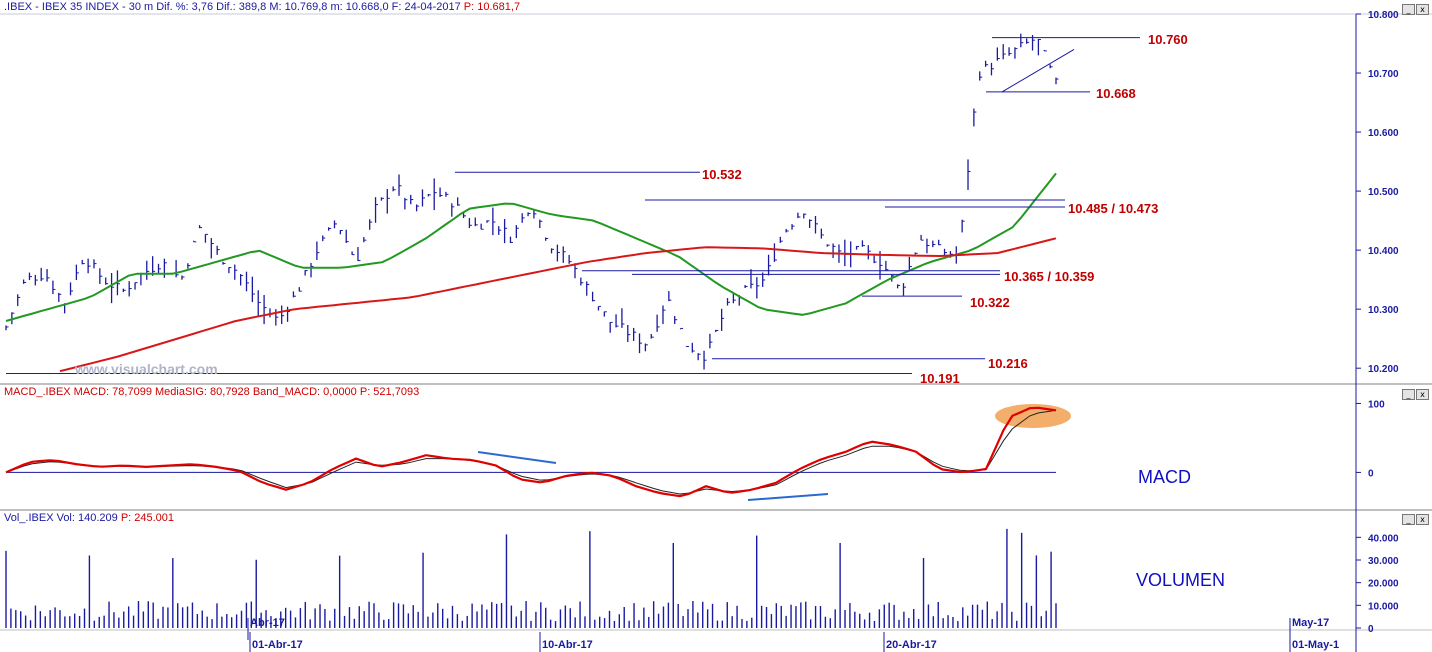 Image resolution: width=1432 pixels, height=652 pixels. What do you see at coordinates (722, 174) in the screenshot?
I see `level-label: 10.532` at bounding box center [722, 174].